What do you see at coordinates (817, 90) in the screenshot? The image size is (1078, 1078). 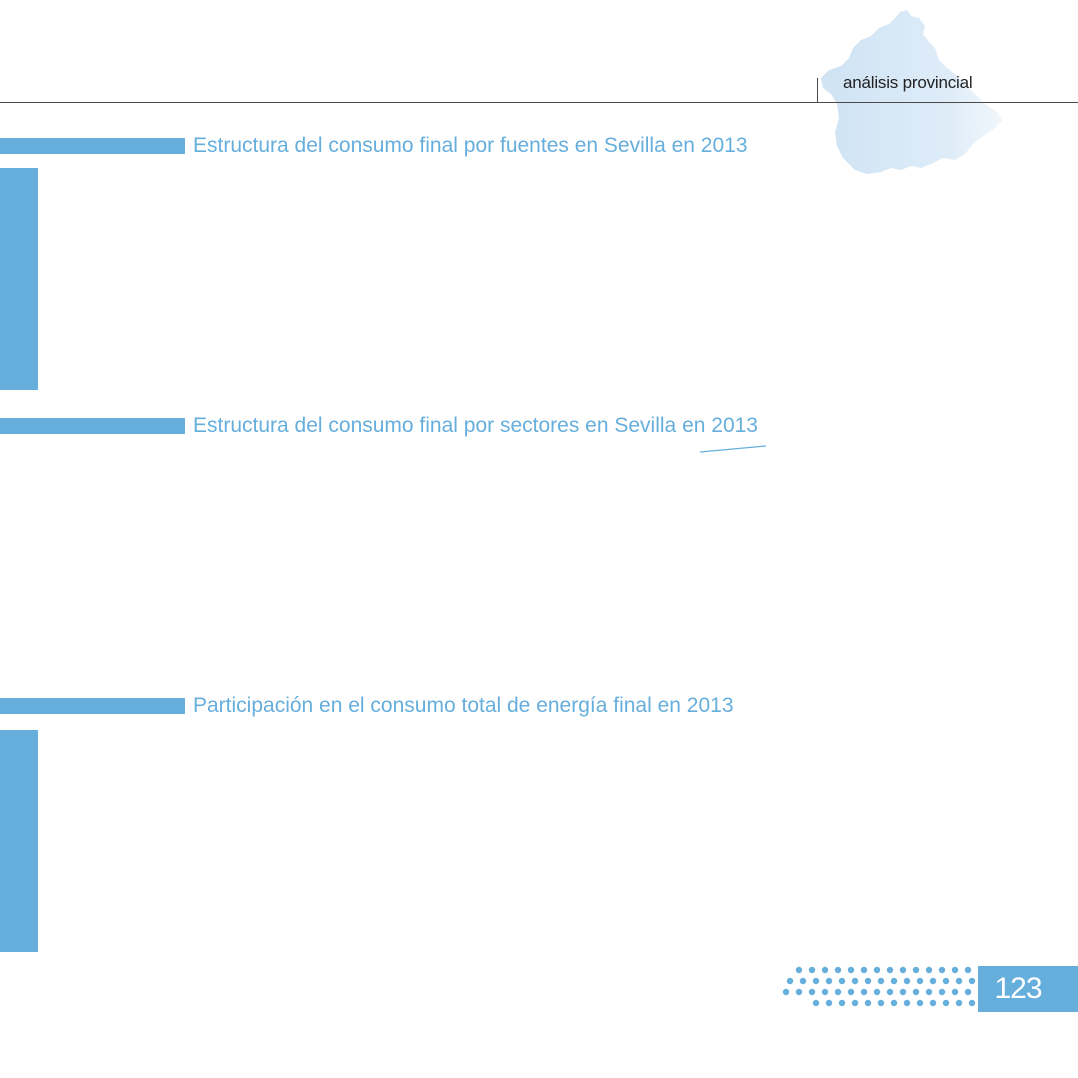 I see `header-tick` at bounding box center [817, 90].